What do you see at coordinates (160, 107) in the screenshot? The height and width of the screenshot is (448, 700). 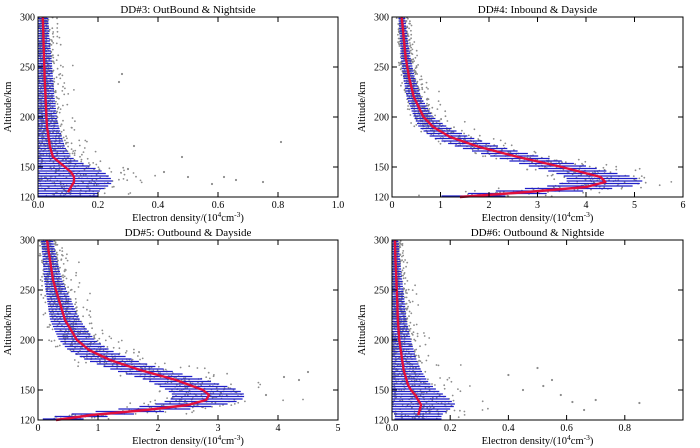 I see `scatter-points` at bounding box center [160, 107].